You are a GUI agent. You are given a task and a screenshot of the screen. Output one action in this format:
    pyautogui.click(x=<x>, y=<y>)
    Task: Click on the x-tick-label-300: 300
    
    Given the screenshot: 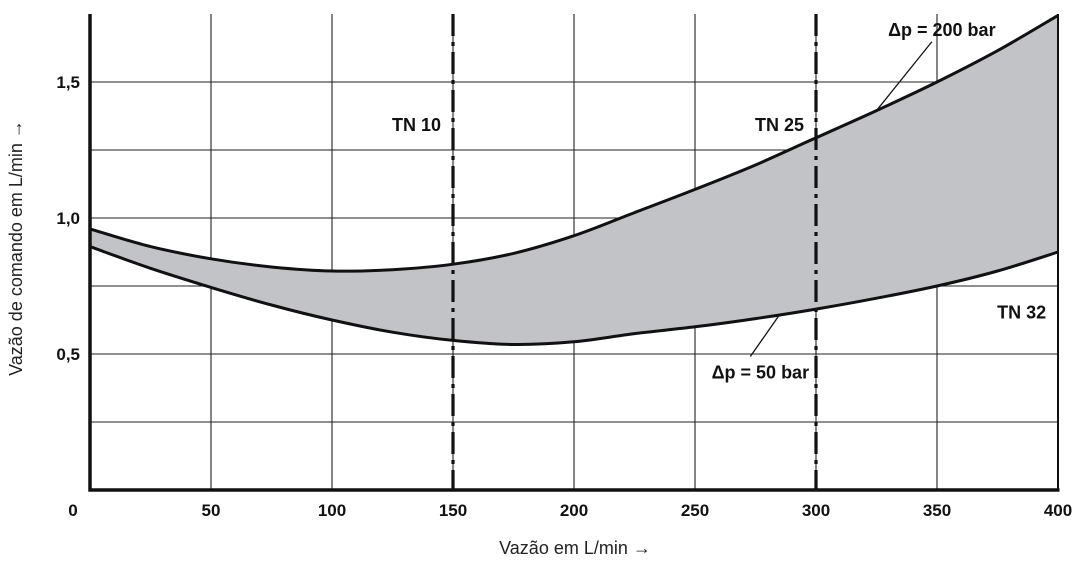 What is the action you would take?
    pyautogui.click(x=816, y=510)
    